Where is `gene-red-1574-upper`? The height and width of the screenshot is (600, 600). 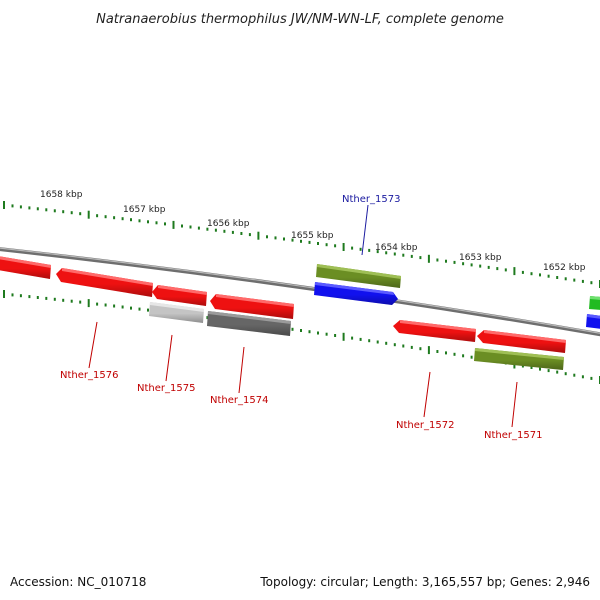 gene-red-1574-upper is located at coordinates (252, 306).